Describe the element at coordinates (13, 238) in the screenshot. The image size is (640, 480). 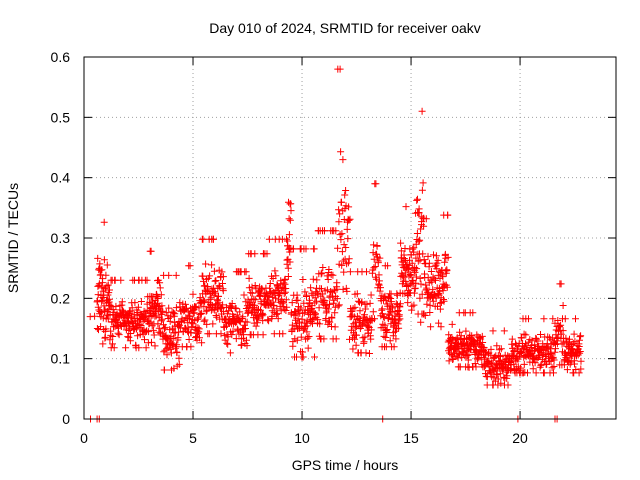
I see `y-axis-label: SRMTID / TECUs` at that location.